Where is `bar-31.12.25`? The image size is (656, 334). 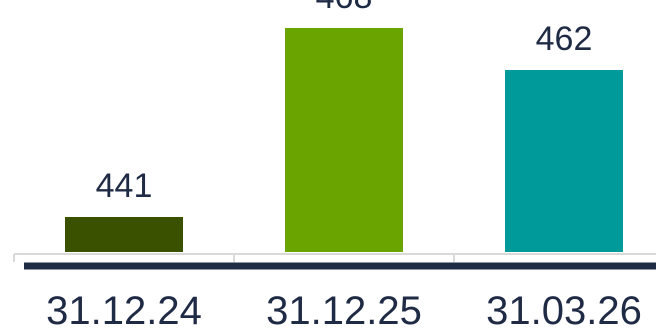
bar-31.12.25 is located at coordinates (344, 140).